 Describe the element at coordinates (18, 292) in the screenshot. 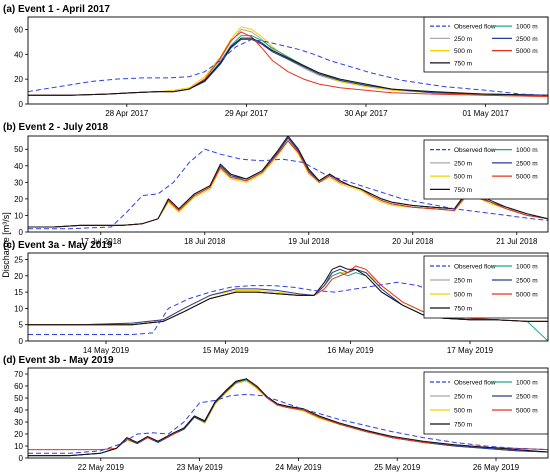

I see `y-tick-label: 15` at that location.